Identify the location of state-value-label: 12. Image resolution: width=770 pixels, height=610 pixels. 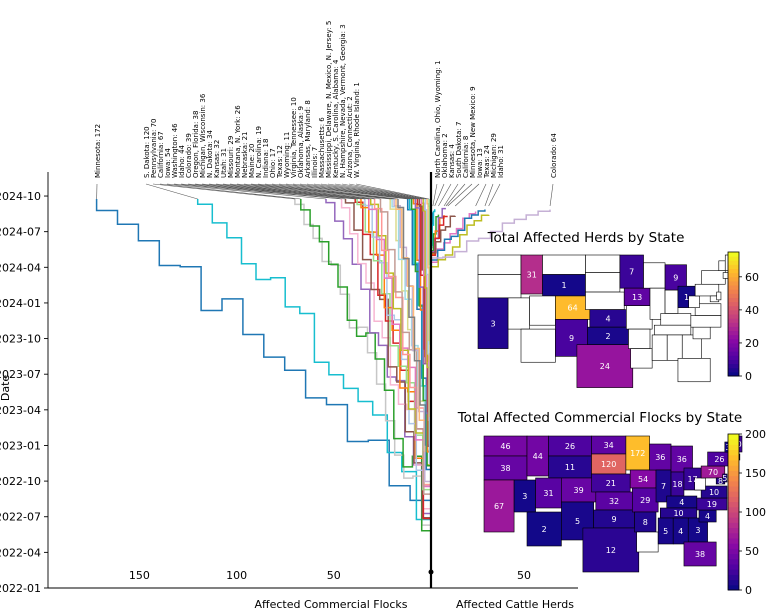
(611, 550).